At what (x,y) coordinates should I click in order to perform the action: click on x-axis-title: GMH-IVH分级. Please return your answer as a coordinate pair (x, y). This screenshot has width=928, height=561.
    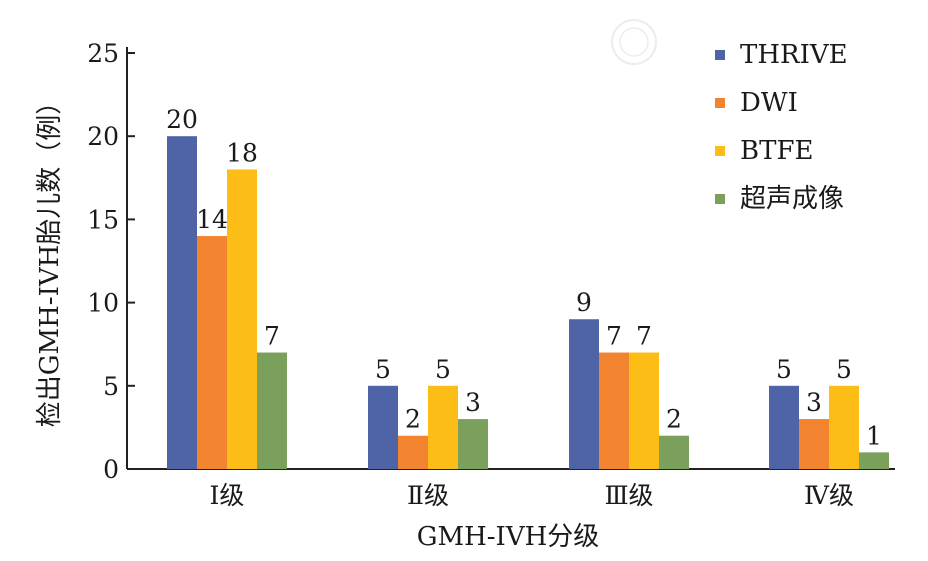
    Looking at the image, I should click on (508, 537).